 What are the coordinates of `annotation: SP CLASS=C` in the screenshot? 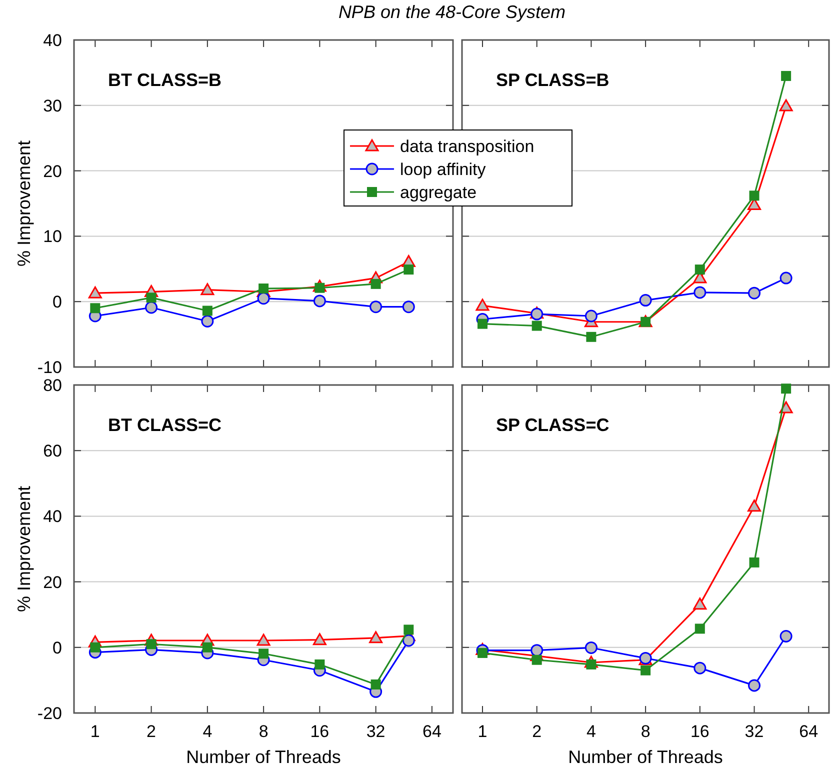 It's located at (553, 425).